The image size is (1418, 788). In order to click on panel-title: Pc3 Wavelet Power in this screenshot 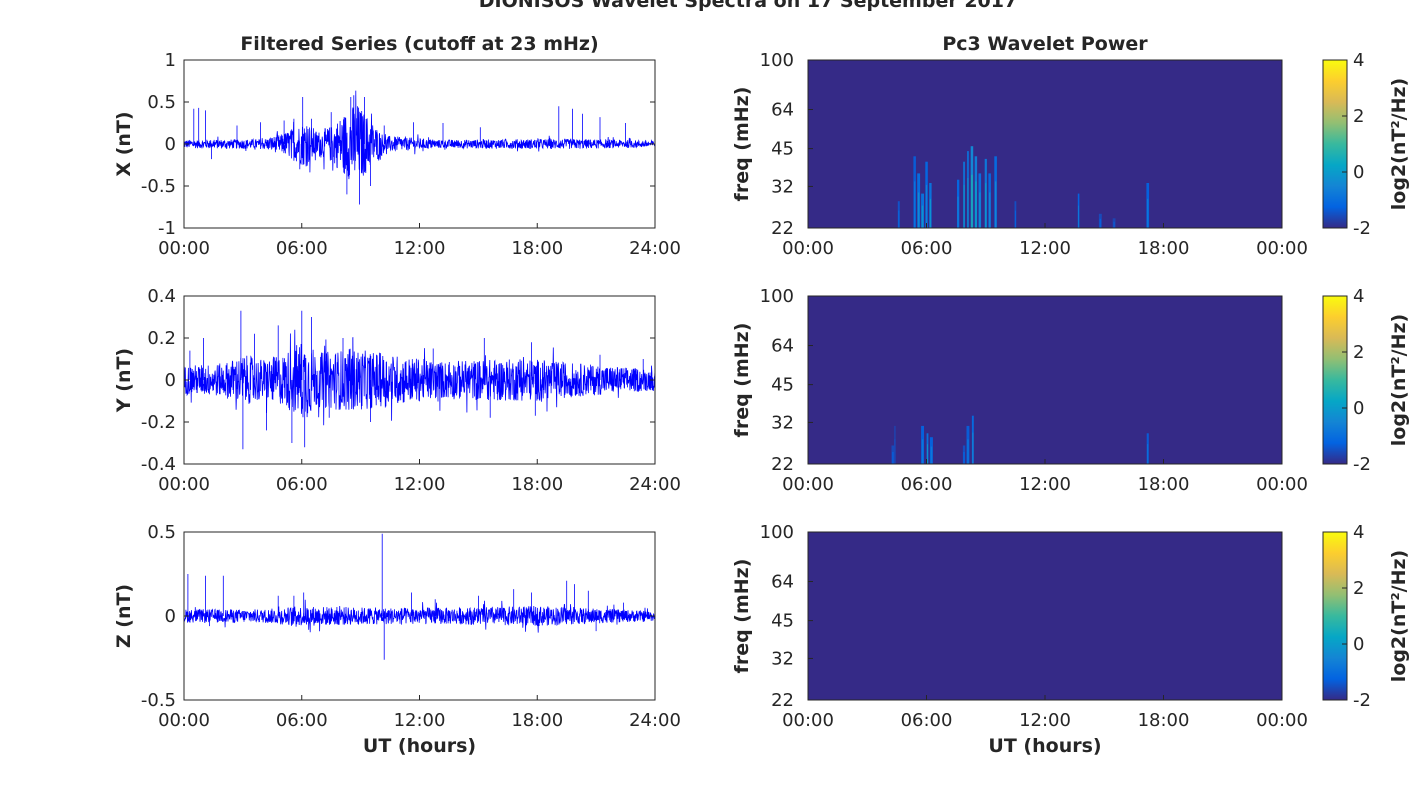, I will do `click(1045, 44)`.